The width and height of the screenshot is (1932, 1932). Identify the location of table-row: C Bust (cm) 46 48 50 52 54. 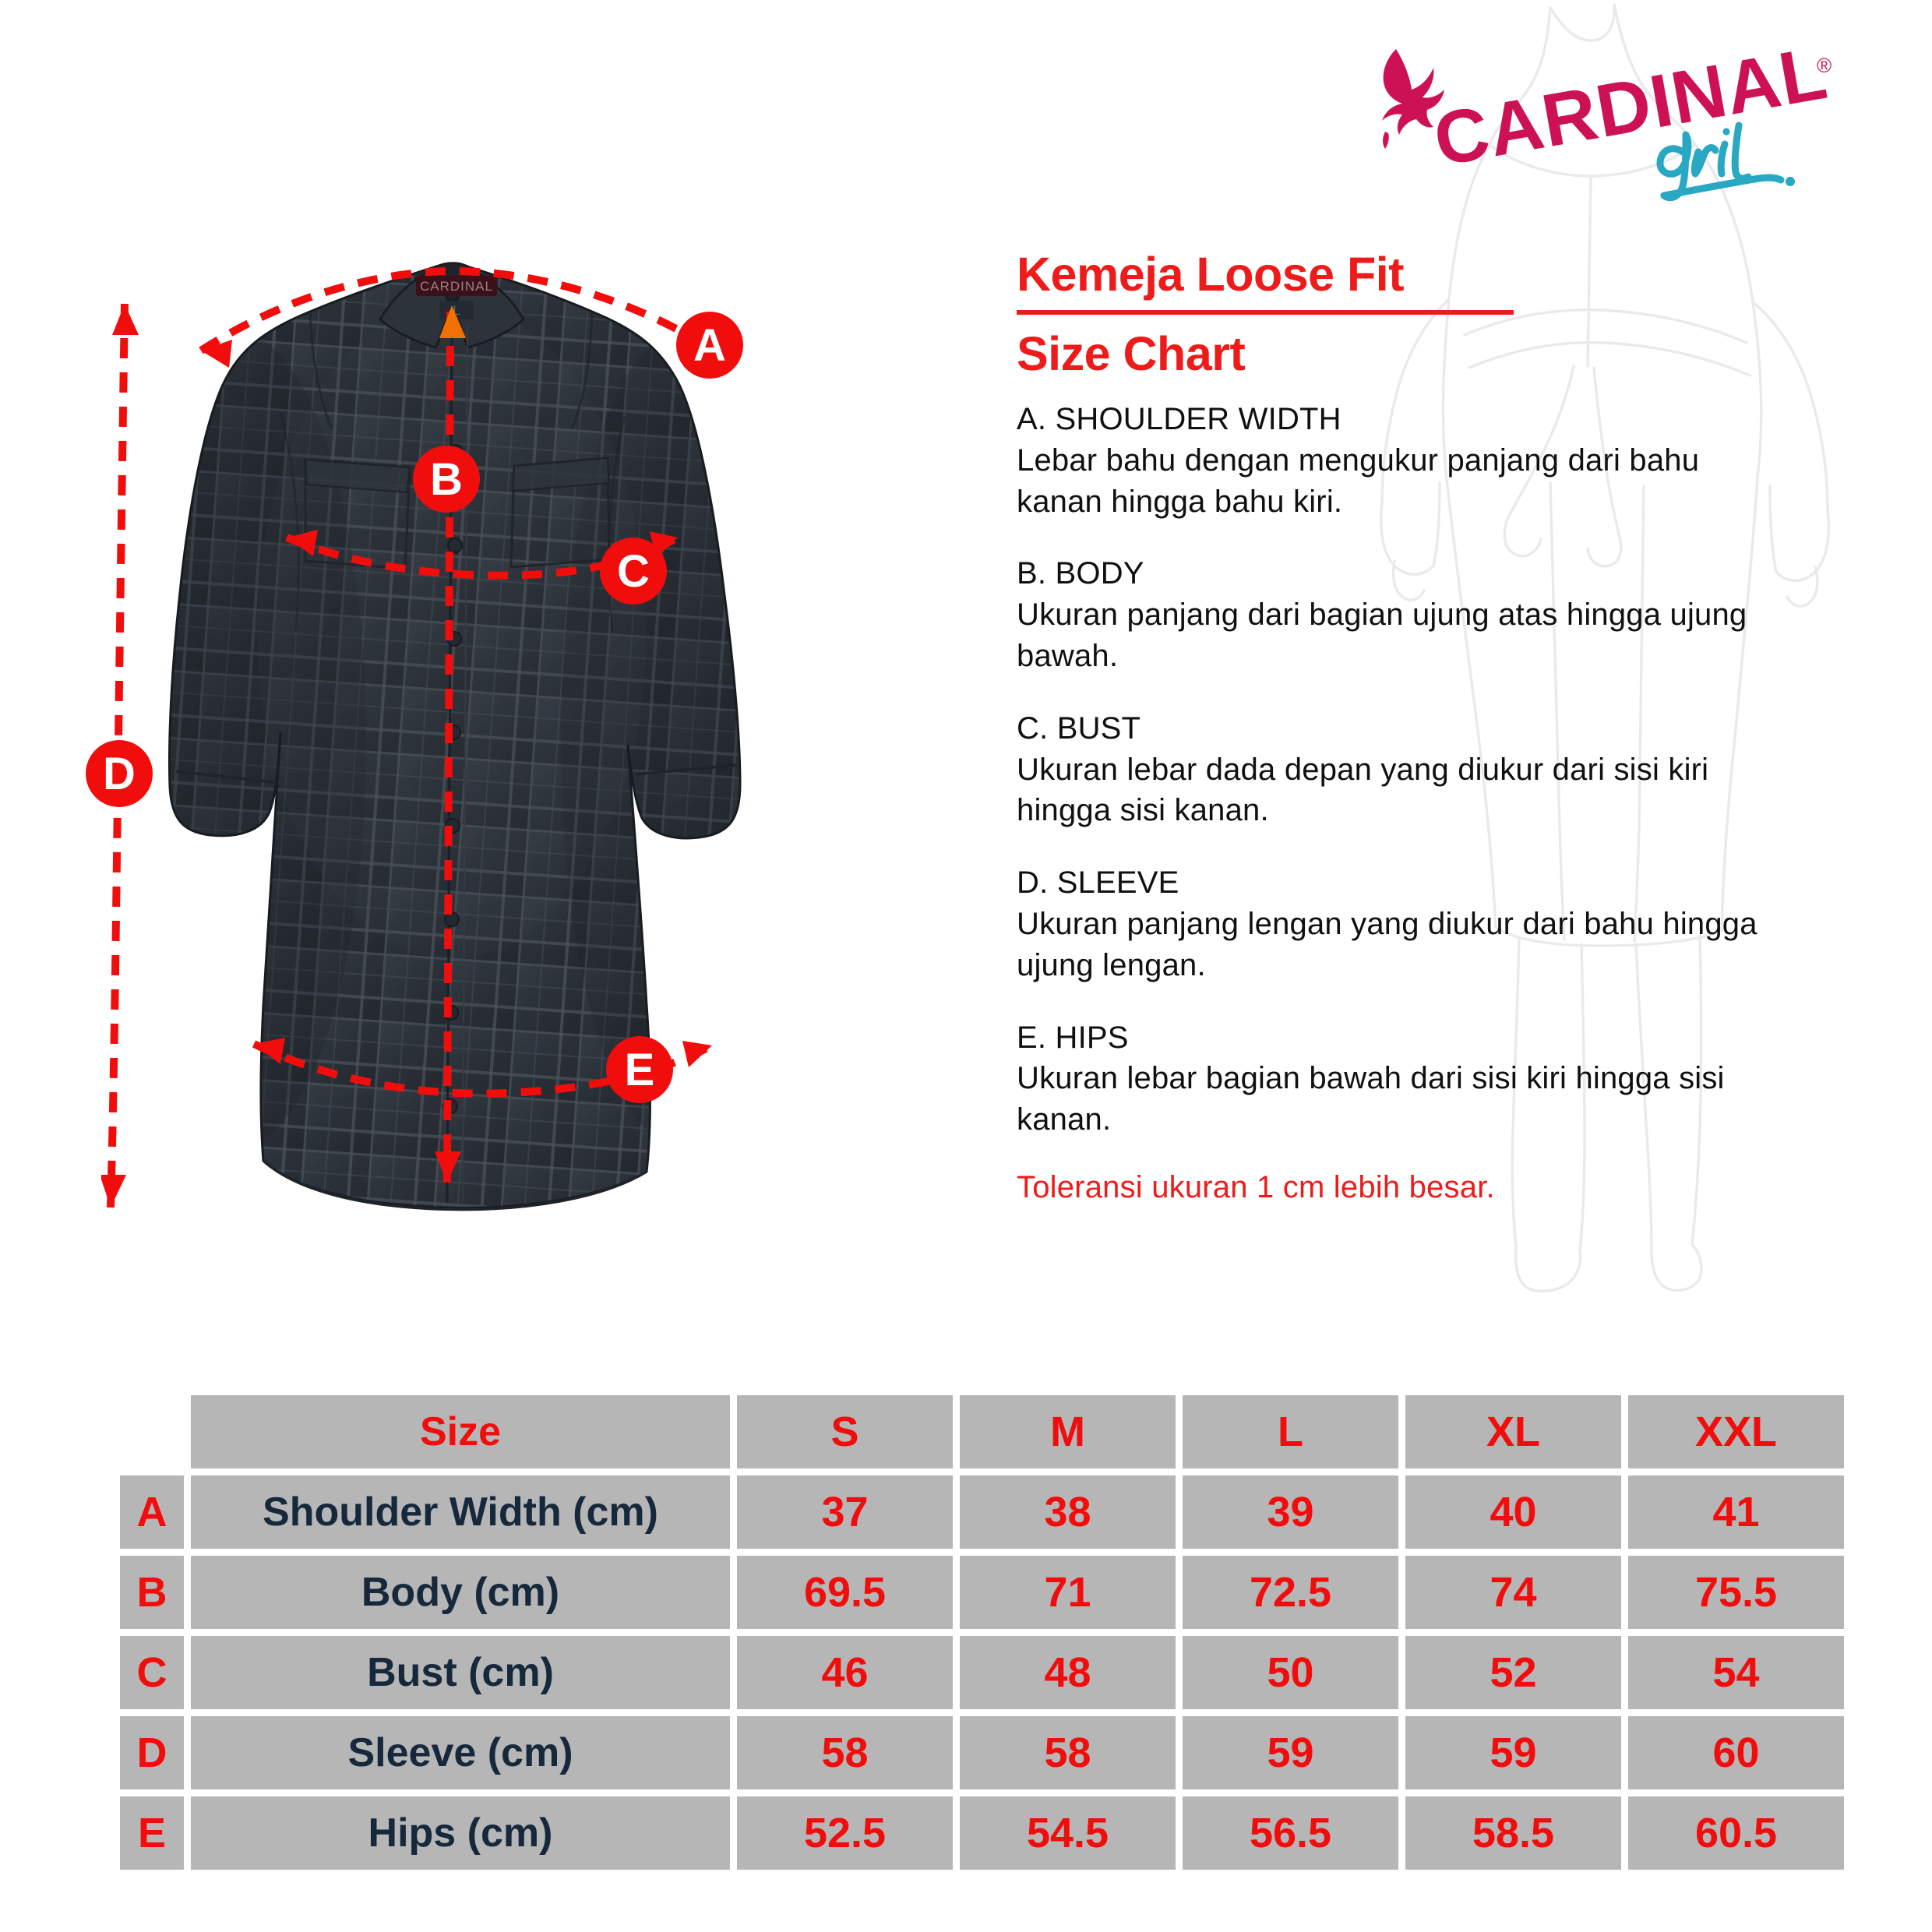
(982, 1672).